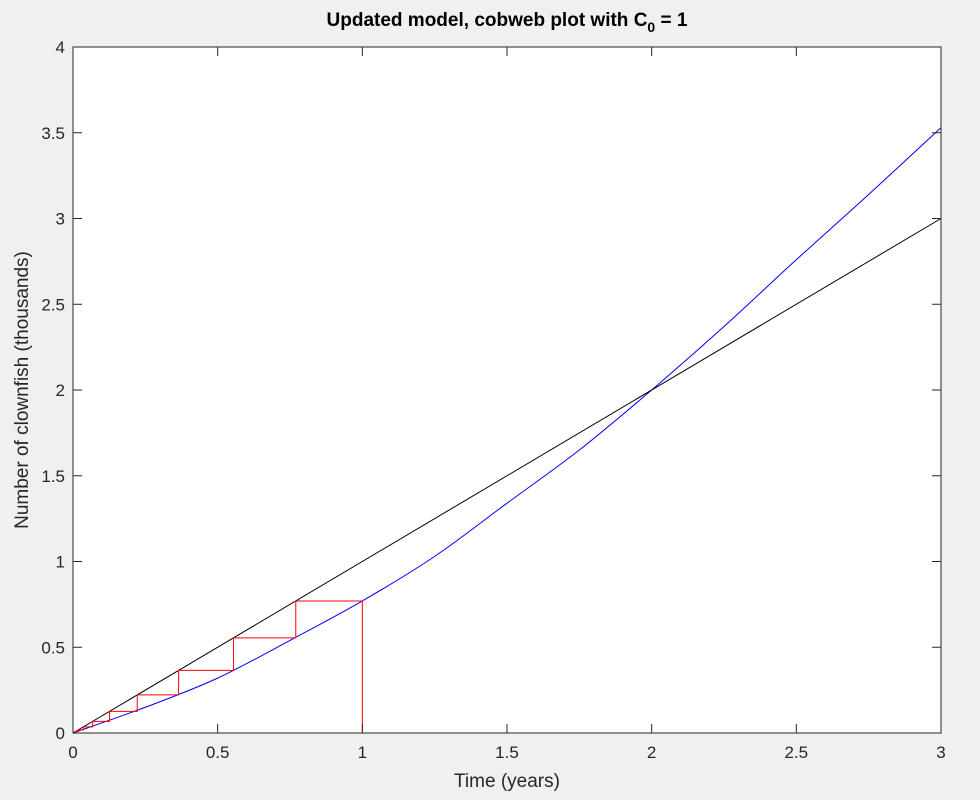 The image size is (980, 800). What do you see at coordinates (53, 476) in the screenshot?
I see `y-tick-label: 1.5` at bounding box center [53, 476].